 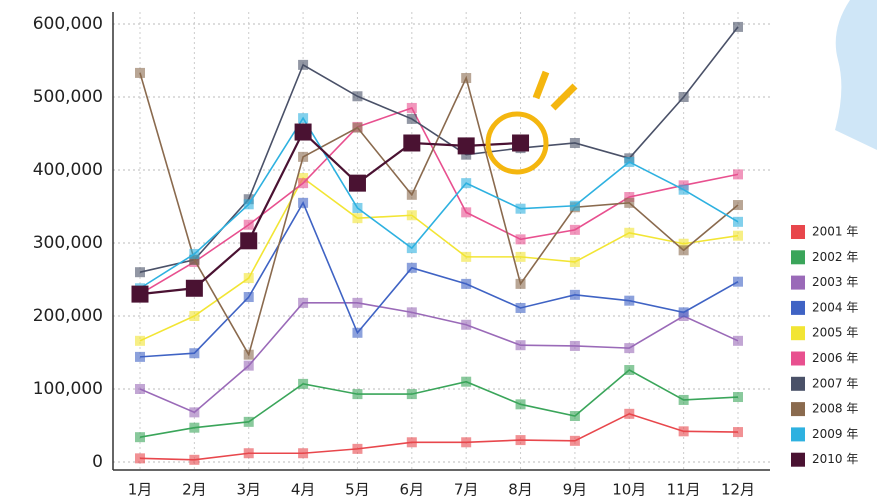 I want to click on legend-label: 2010 年, so click(x=835, y=459).